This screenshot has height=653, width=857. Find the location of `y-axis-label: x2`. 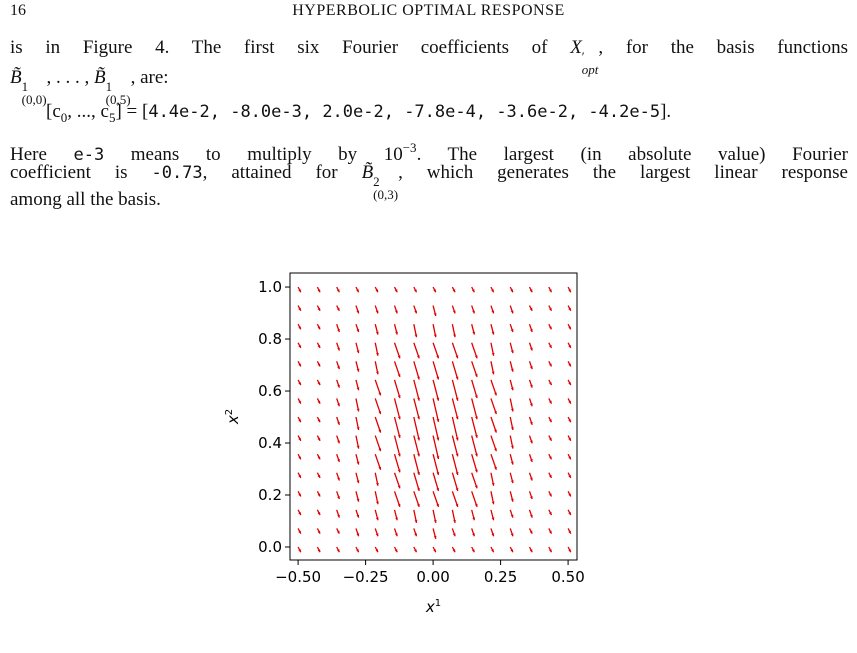

y-axis-label: x2 is located at coordinates (233, 417).